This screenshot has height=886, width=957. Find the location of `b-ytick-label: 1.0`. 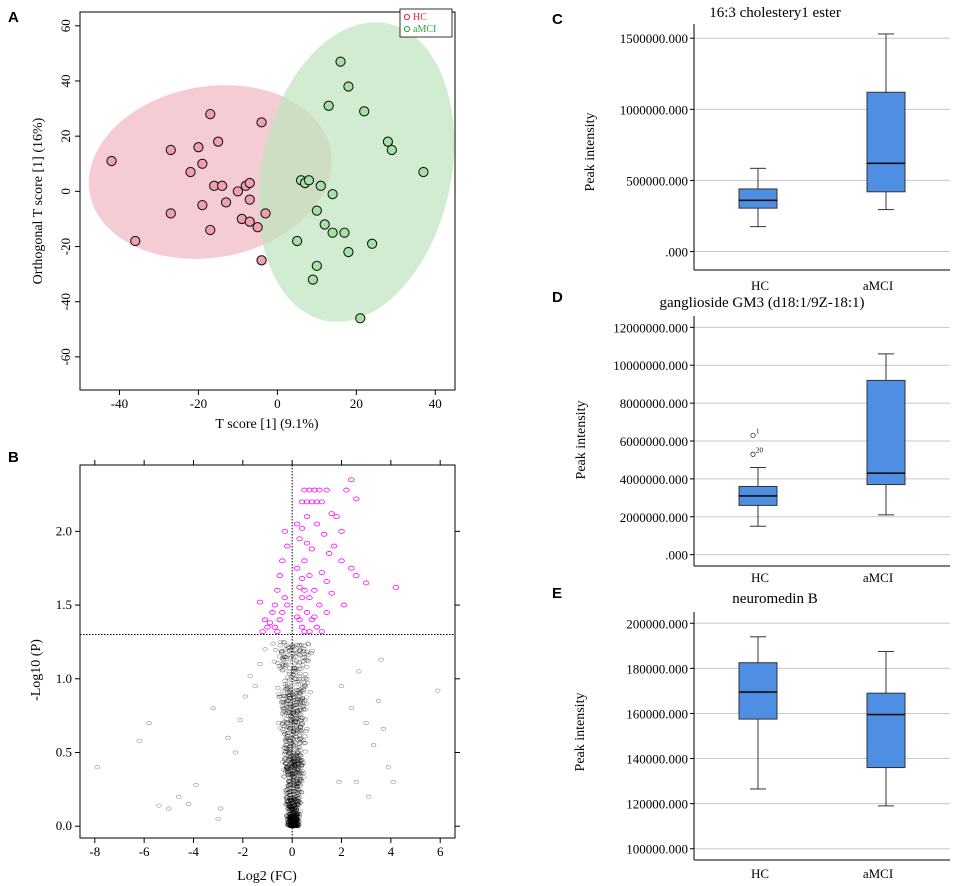

b-ytick-label: 1.0 is located at coordinates (64, 678).